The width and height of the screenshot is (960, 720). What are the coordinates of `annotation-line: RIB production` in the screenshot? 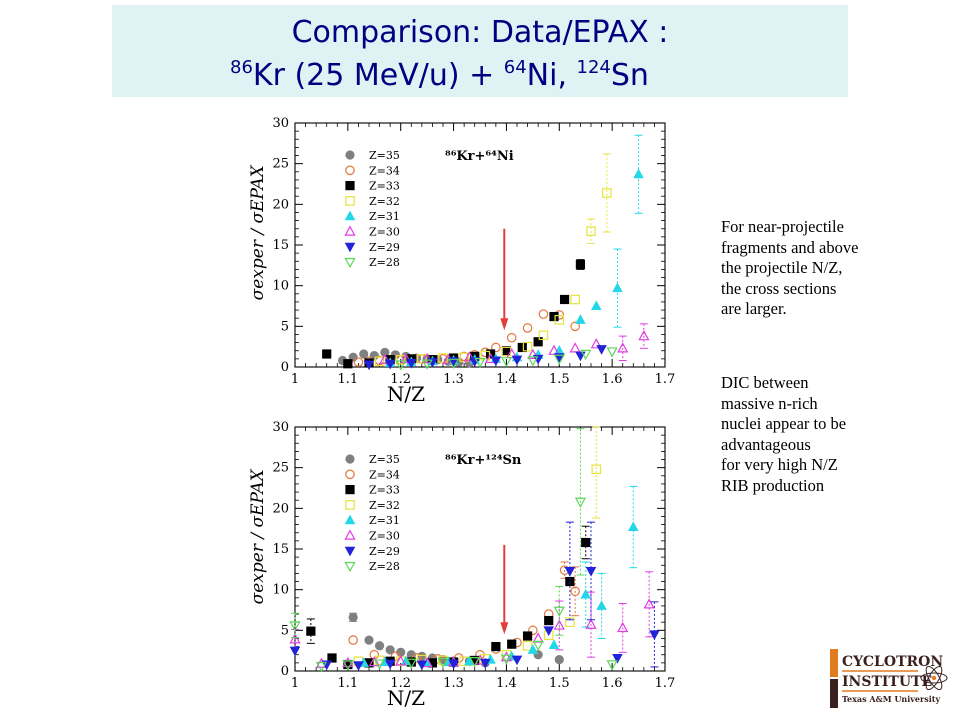 It's located at (773, 485).